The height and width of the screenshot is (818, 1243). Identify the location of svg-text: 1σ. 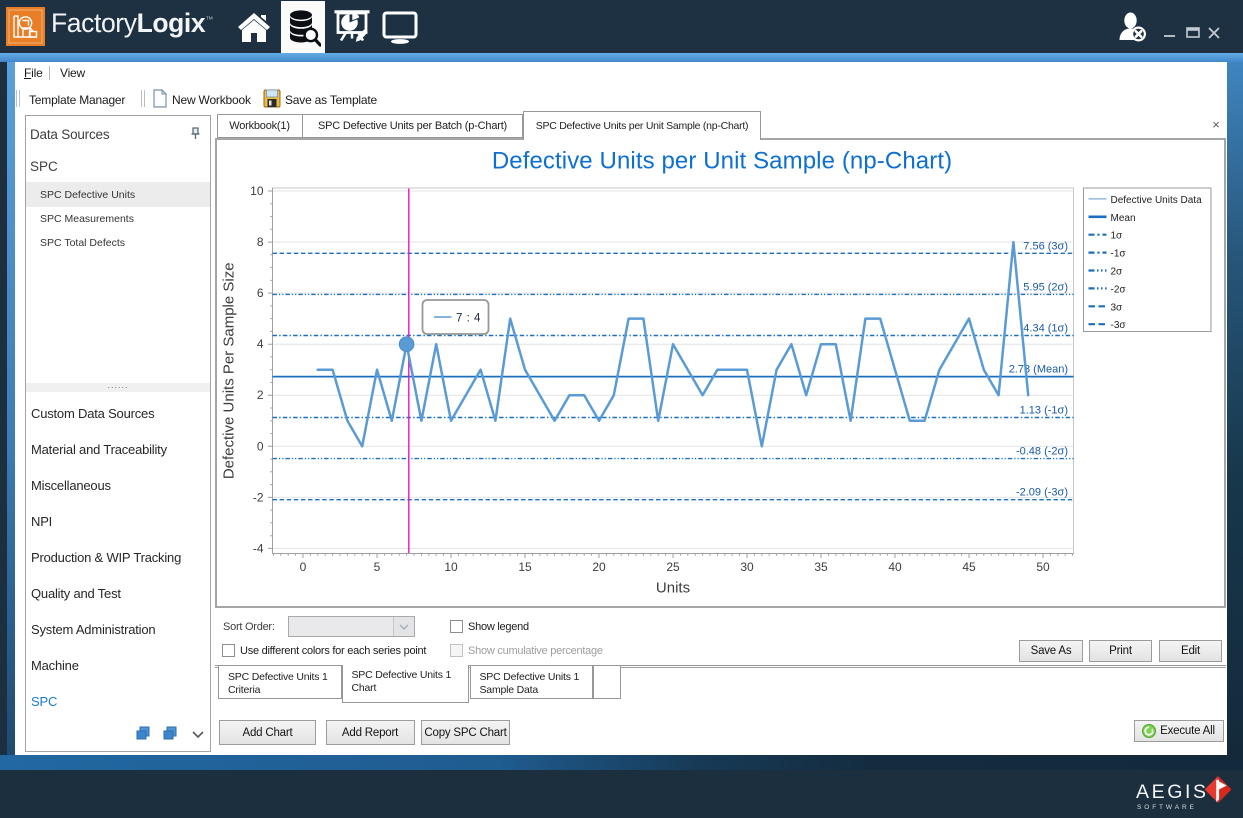
(1117, 235).